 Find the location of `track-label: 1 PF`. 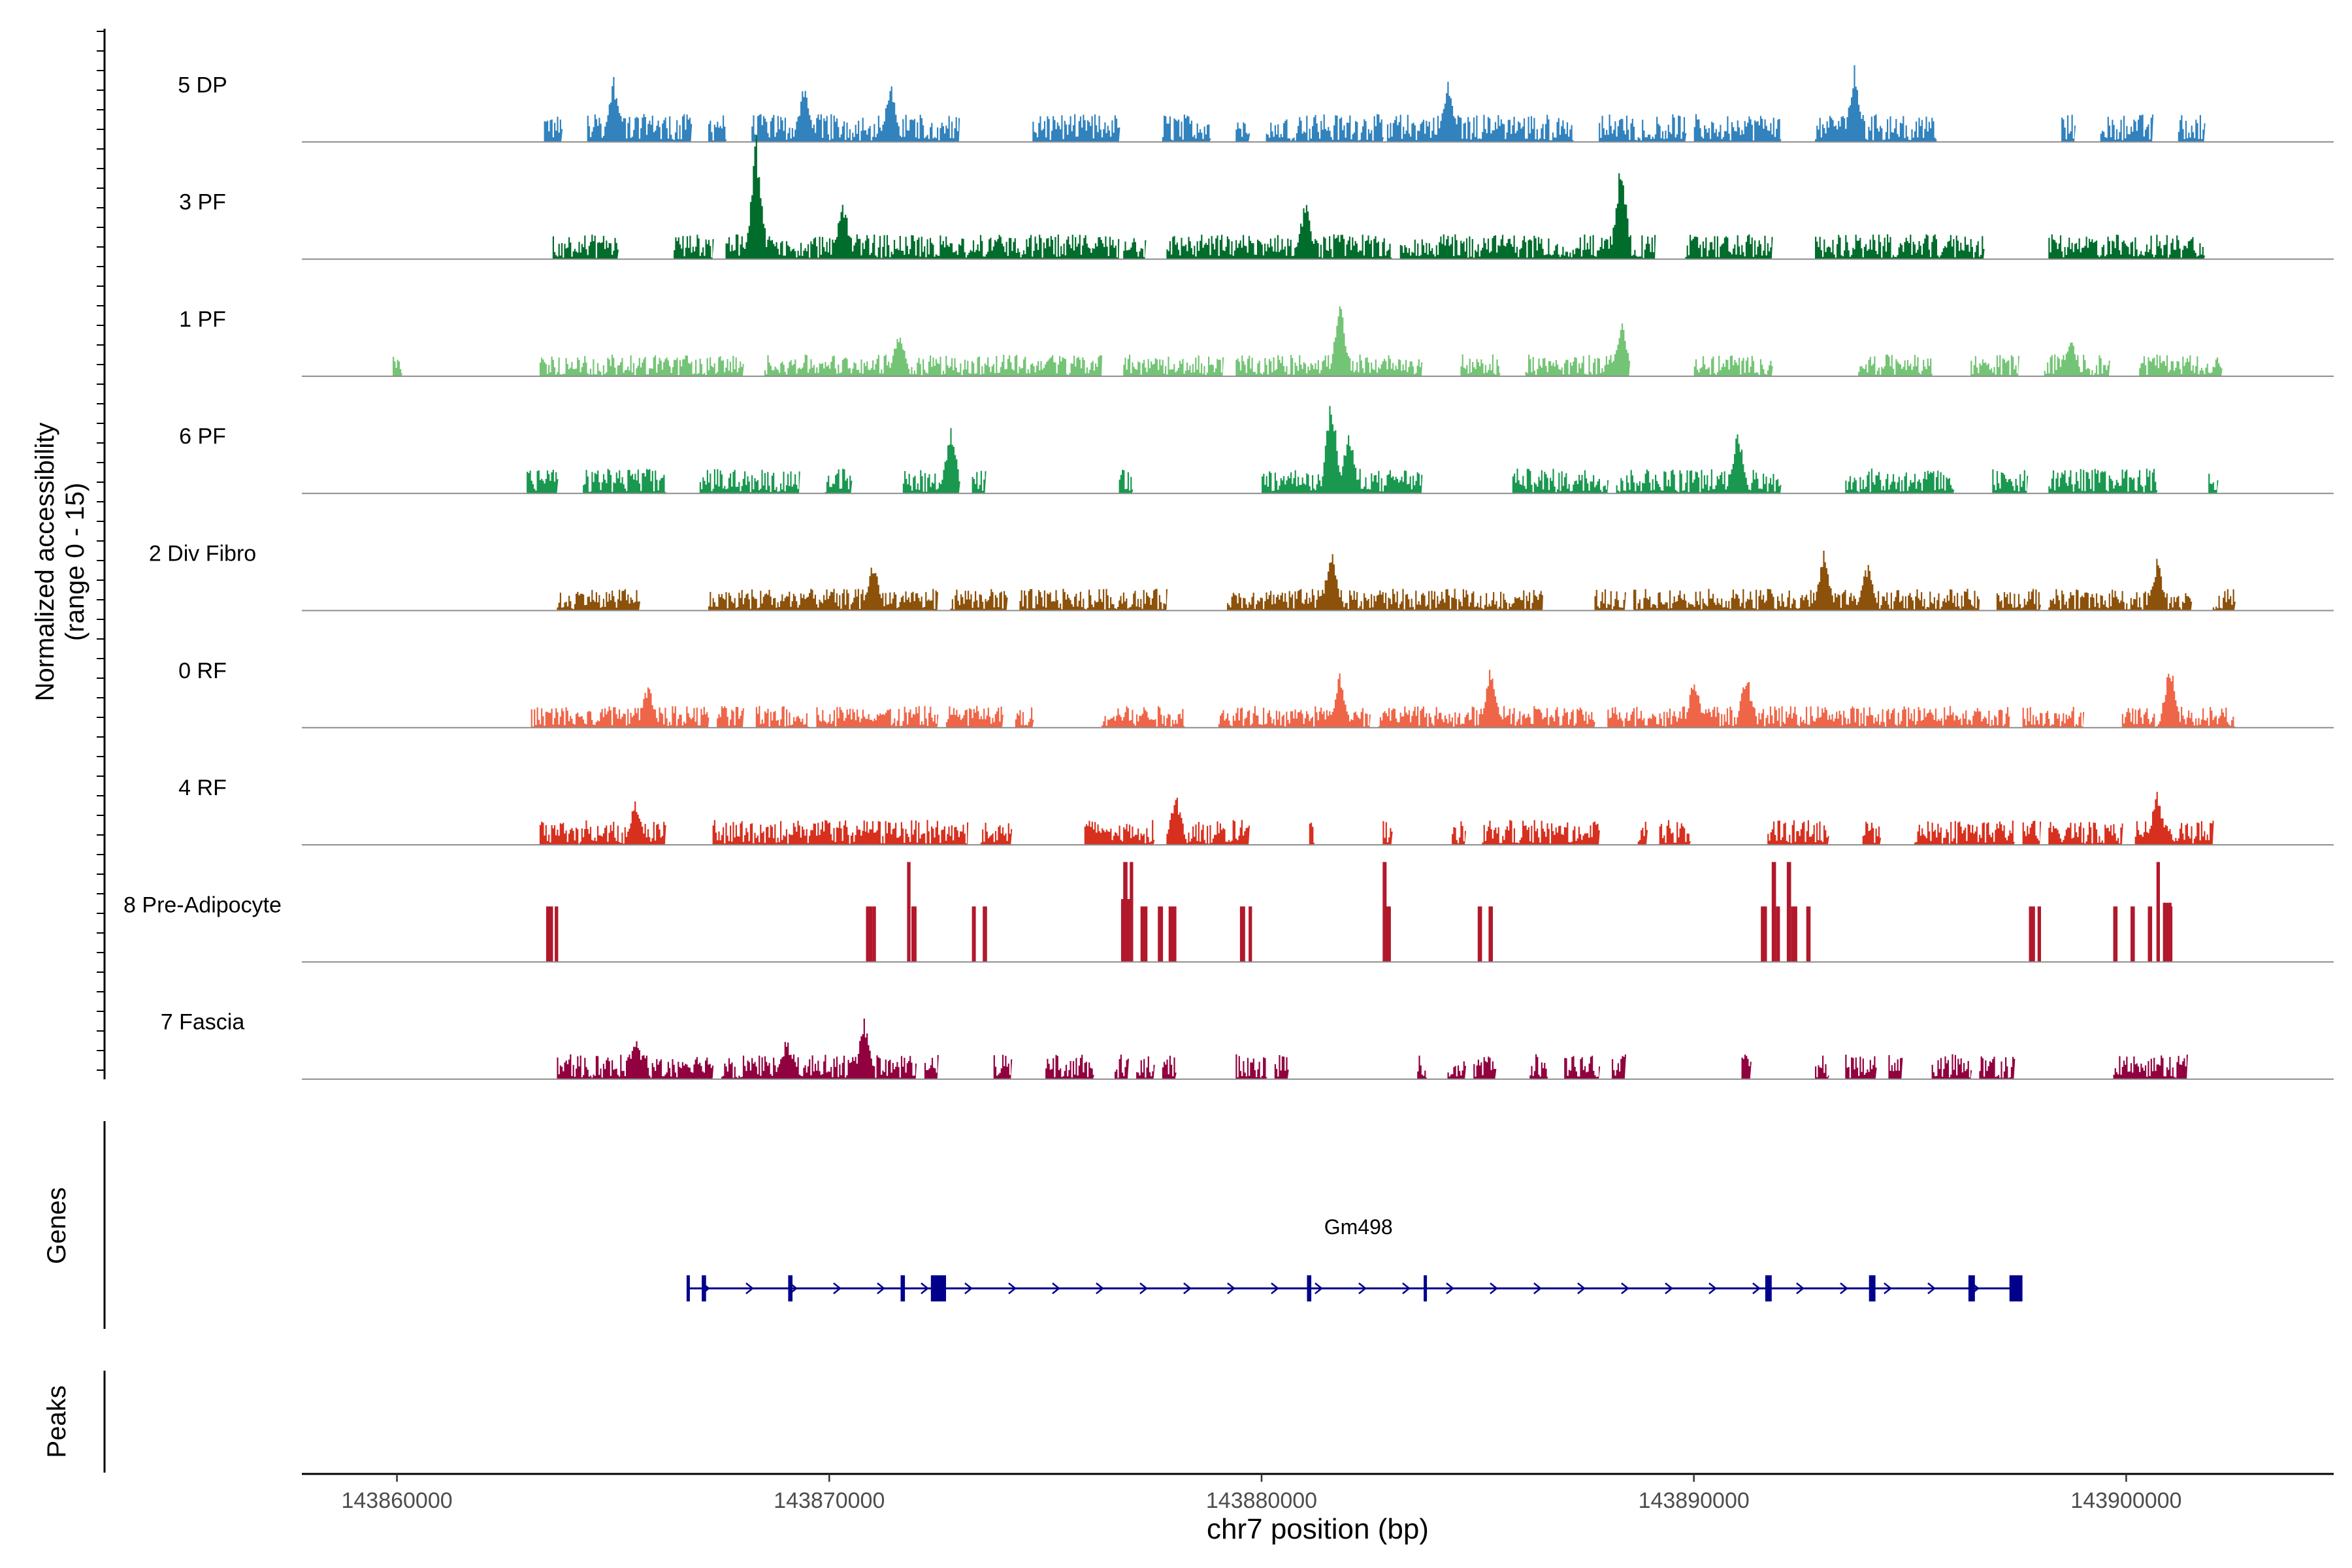

track-label: 1 PF is located at coordinates (202, 319).